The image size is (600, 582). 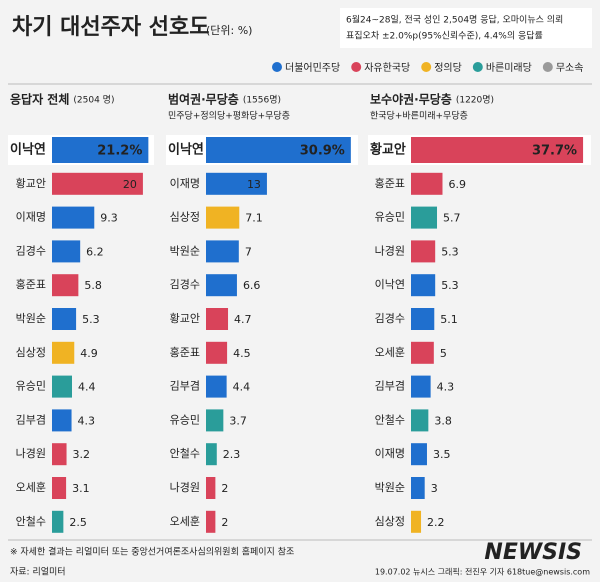 I want to click on unit: (단위: %), so click(x=229, y=30).